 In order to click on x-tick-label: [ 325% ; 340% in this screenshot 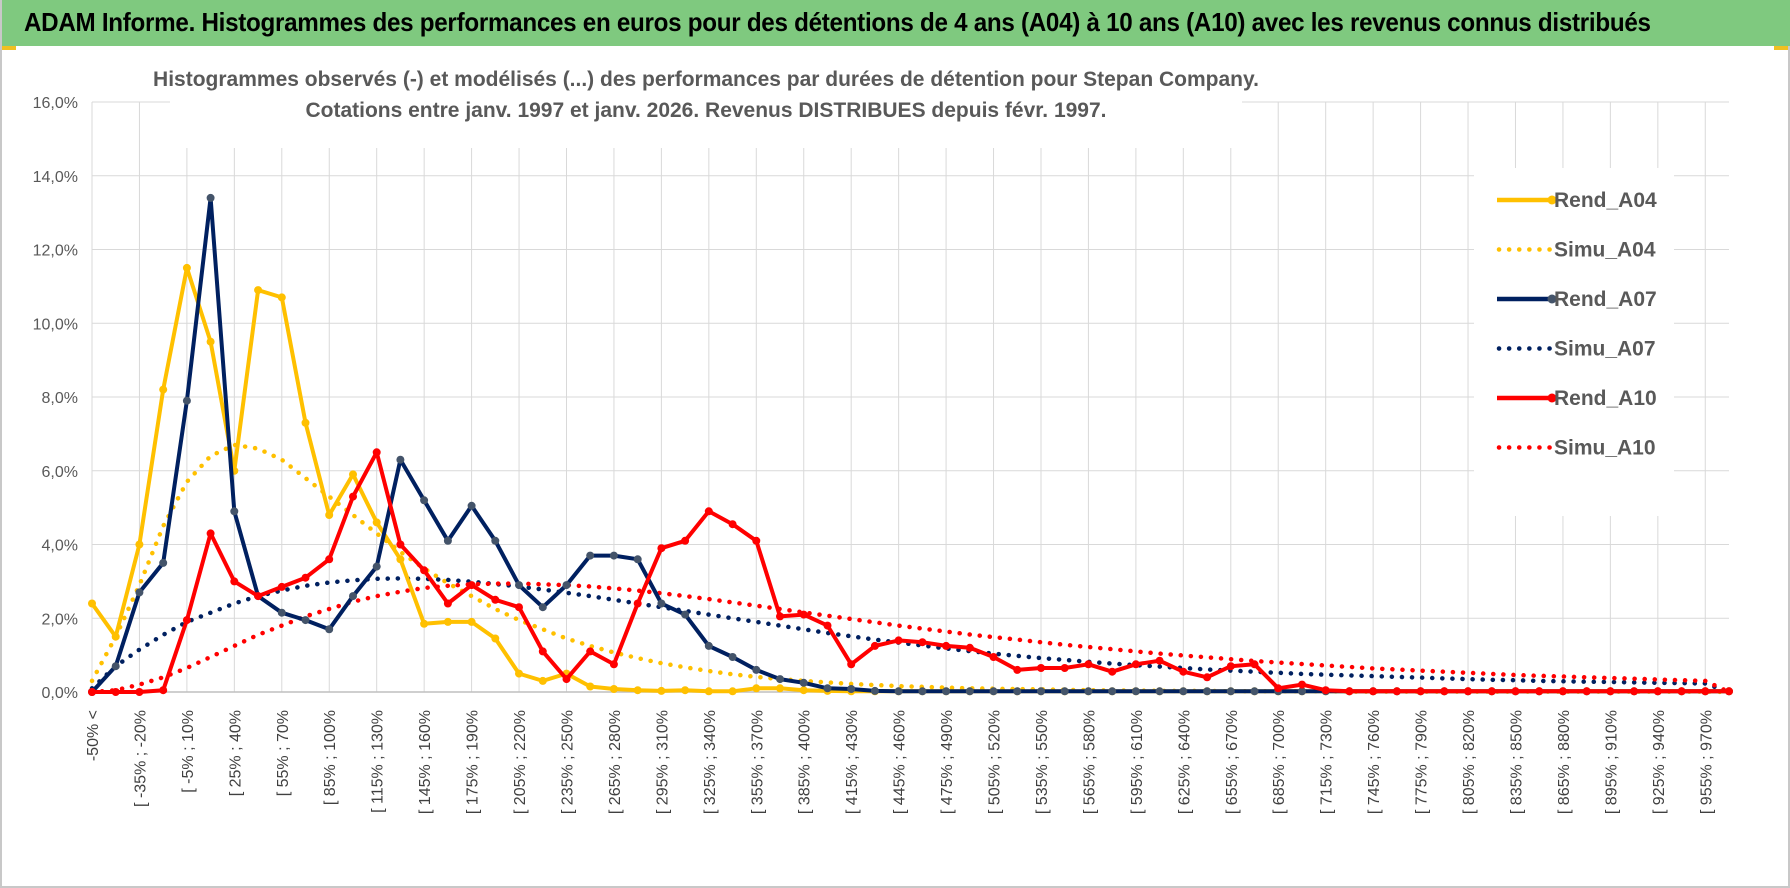, I will do `click(710, 762)`.